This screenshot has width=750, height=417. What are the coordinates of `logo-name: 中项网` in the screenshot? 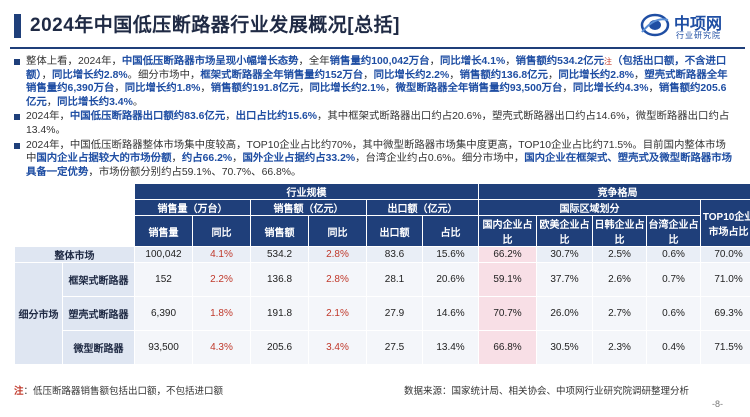 It's located at (698, 24).